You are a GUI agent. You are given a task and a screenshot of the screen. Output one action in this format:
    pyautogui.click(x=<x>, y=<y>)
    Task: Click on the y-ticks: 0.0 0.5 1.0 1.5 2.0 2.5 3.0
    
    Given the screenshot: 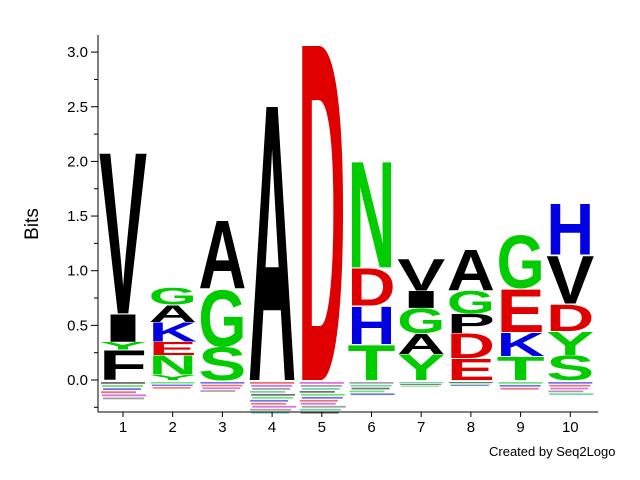 What is the action you would take?
    pyautogui.click(x=82, y=226)
    